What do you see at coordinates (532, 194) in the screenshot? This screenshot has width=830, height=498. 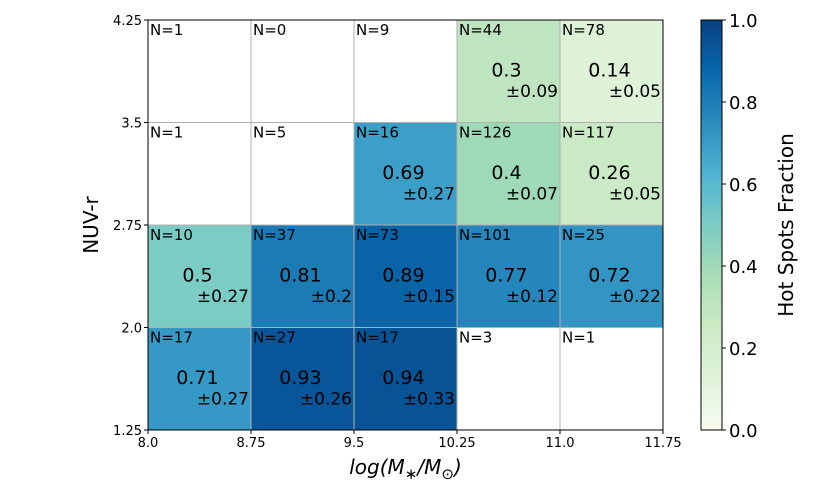 I see `cell-error-label: ±0.07` at bounding box center [532, 194].